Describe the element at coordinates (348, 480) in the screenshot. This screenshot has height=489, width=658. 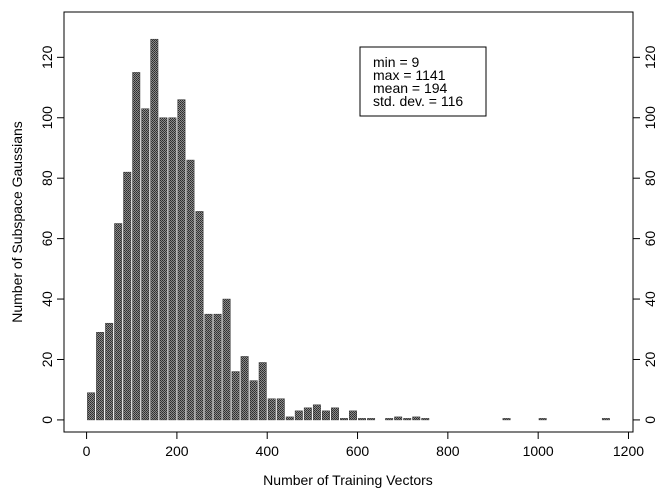
I see `x-axis-label: Number of Training Vectors` at that location.